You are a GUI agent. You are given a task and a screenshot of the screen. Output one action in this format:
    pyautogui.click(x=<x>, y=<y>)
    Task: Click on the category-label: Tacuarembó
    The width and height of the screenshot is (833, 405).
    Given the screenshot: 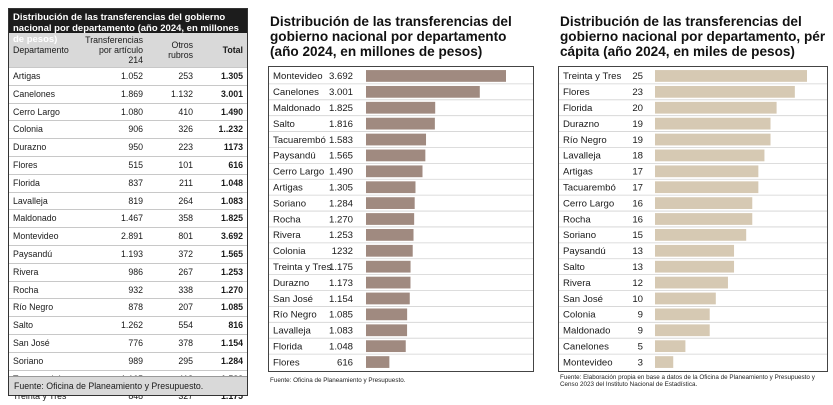 What is the action you would take?
    pyautogui.click(x=299, y=140)
    